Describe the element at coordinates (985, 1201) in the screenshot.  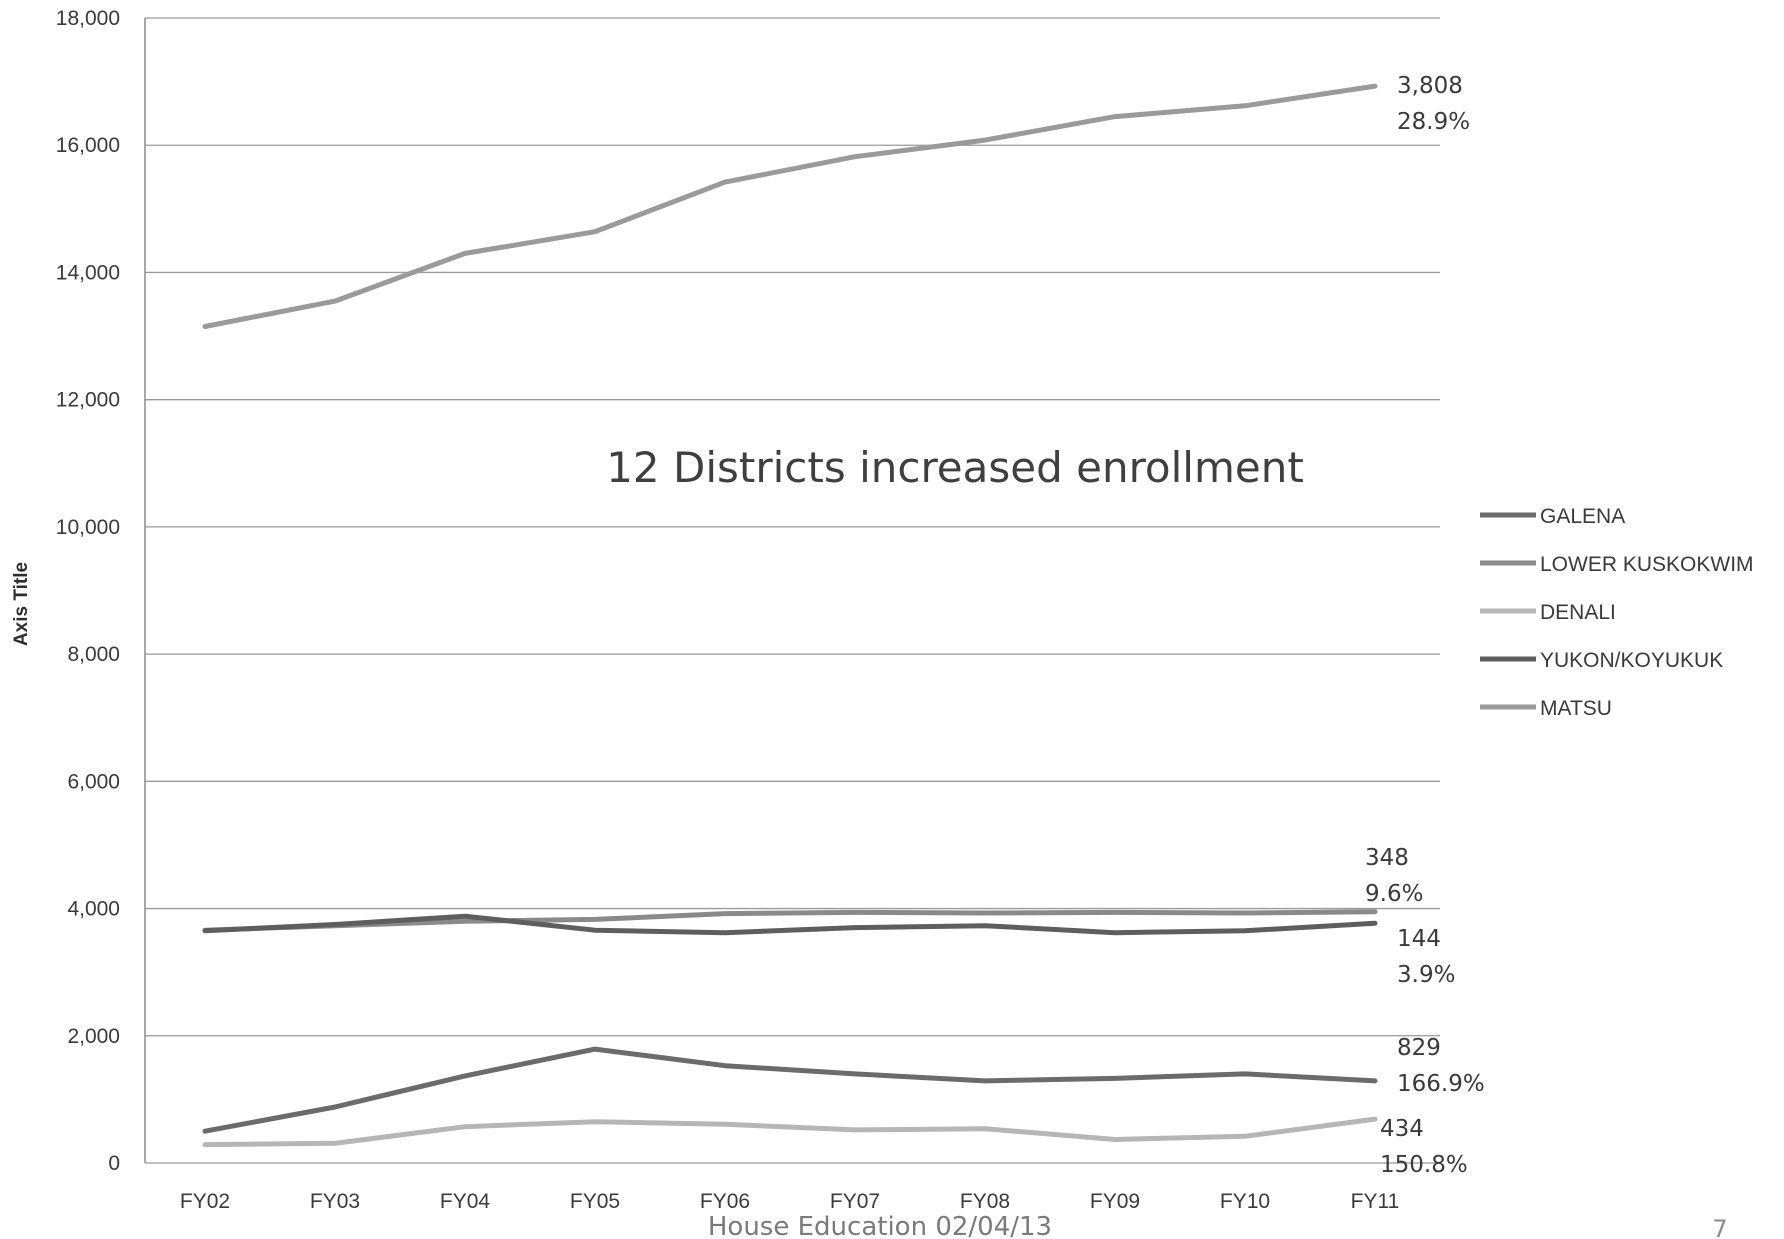
I see `x-tick-label: FY08` at that location.